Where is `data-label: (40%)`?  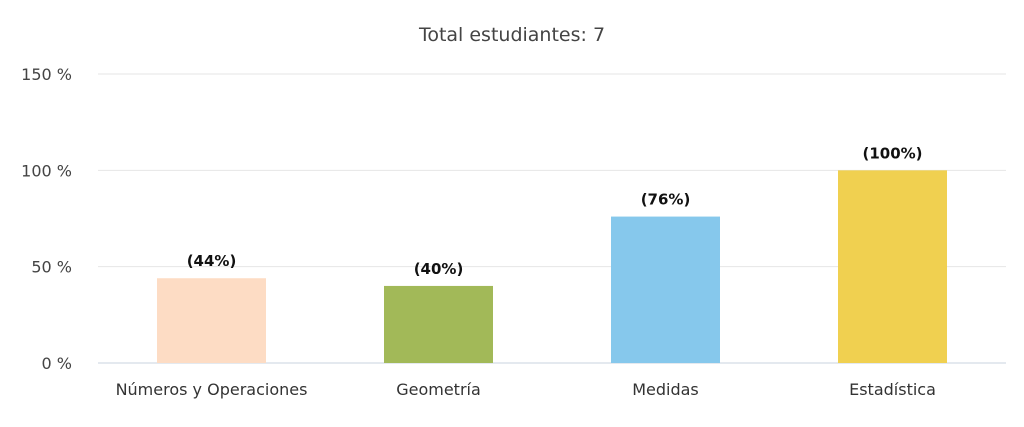 data-label: (40%) is located at coordinates (439, 269).